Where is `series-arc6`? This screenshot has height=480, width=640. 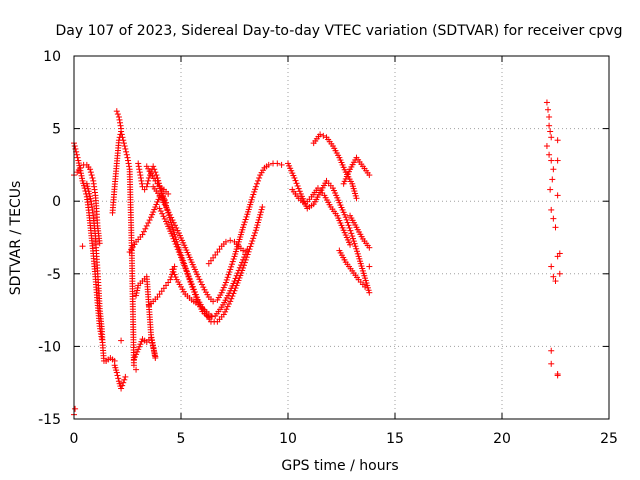 series-arc6 is located at coordinates (119, 120).